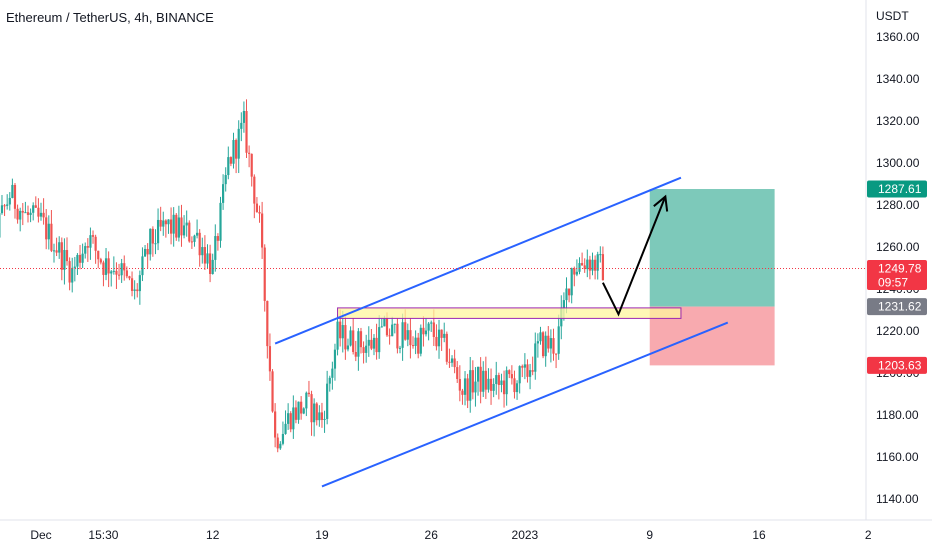 This screenshot has height=550, width=932. Describe the element at coordinates (110, 17) in the screenshot. I see `symbol-title: Ethereum / TetherUS, 4h, BINANCE` at that location.